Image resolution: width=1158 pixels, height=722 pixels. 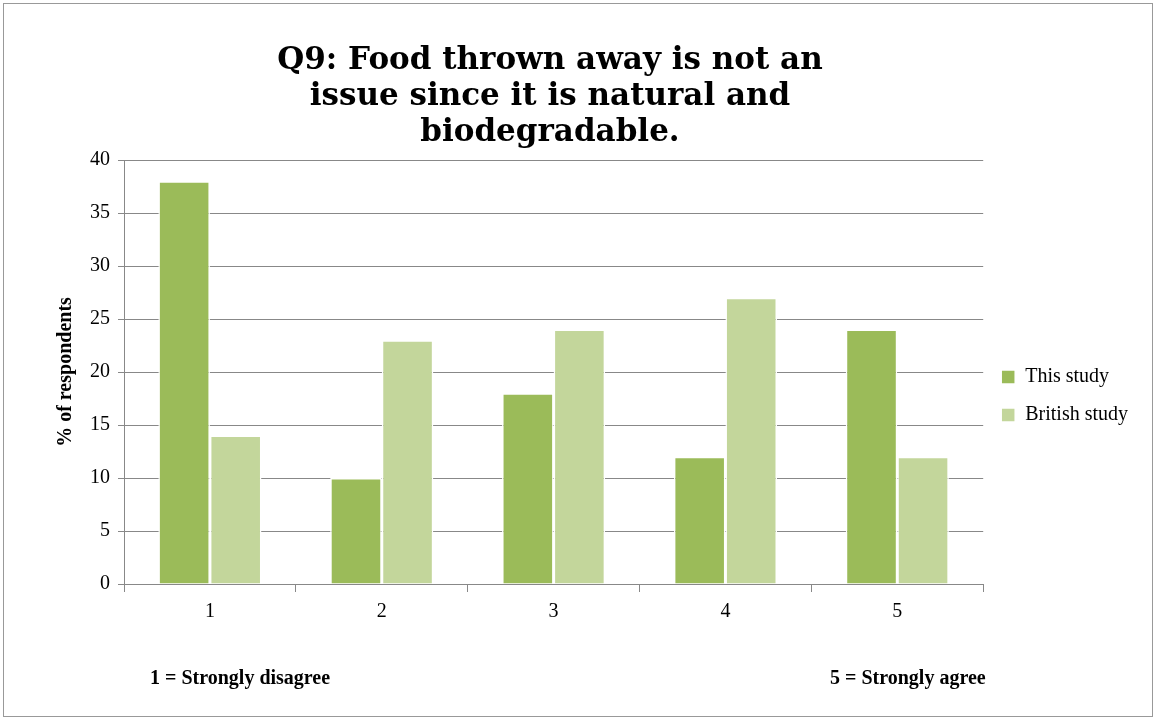 I want to click on y-tick-label: 0, so click(x=105, y=582).